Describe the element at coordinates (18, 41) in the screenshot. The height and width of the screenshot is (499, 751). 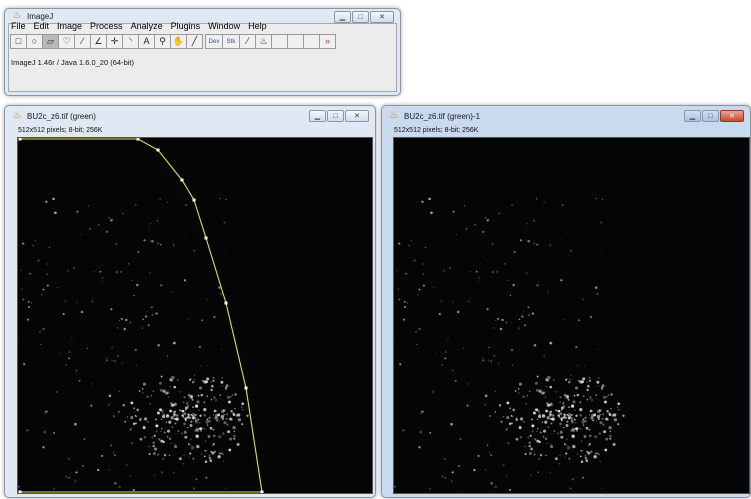
I see `rectangle-tool-icon: □` at that location.